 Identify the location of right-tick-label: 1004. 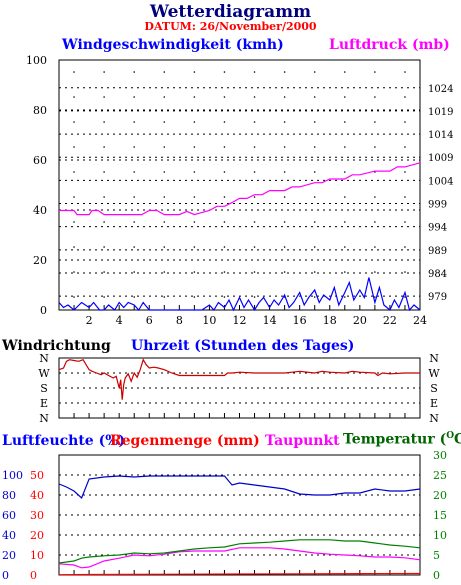
(440, 181).